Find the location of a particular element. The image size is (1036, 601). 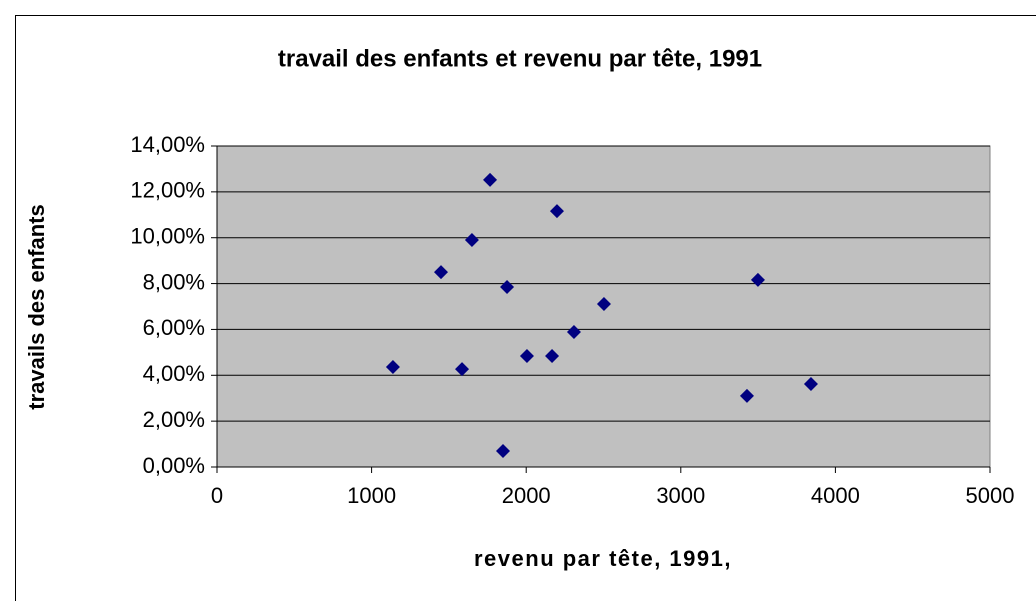

y-tick-label: 8,00% is located at coordinates (174, 281).